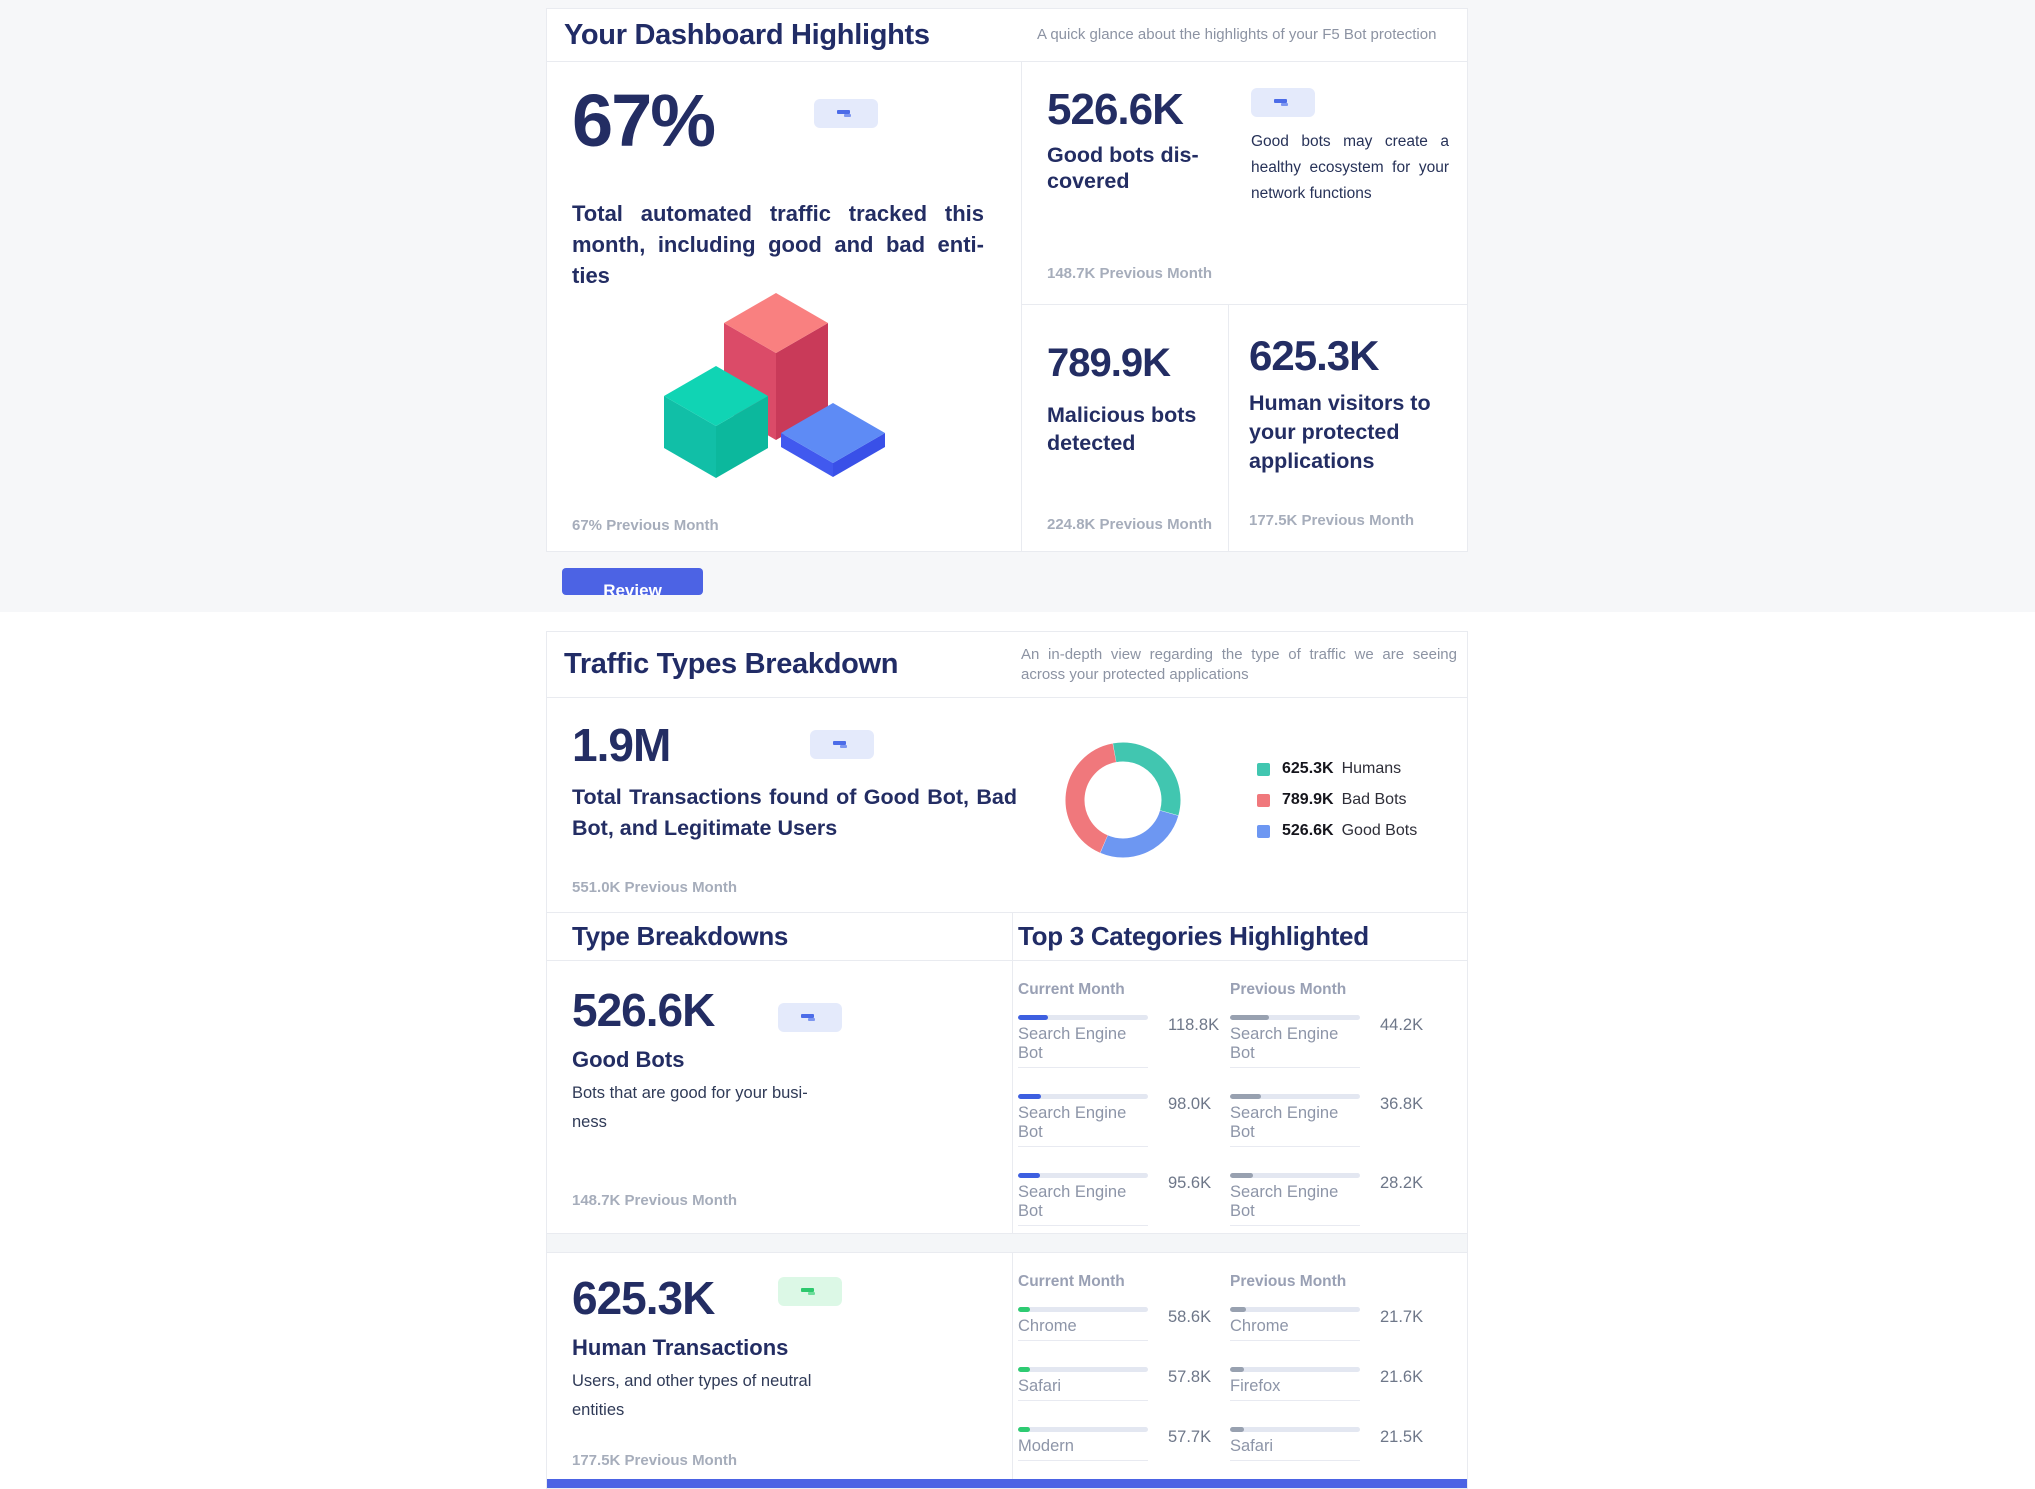 The image size is (2035, 1489). I want to click on review-button: Review, so click(632, 581).